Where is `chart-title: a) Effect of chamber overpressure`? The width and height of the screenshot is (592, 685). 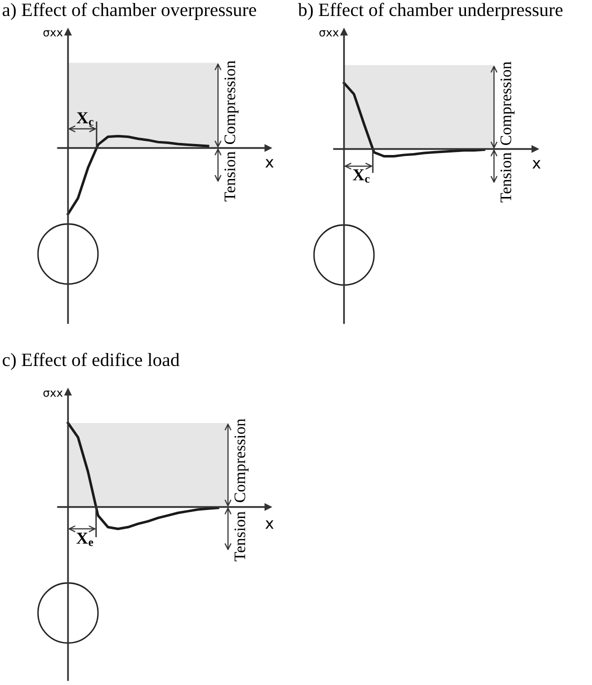
chart-title: a) Effect of chamber overpressure is located at coordinates (129, 11).